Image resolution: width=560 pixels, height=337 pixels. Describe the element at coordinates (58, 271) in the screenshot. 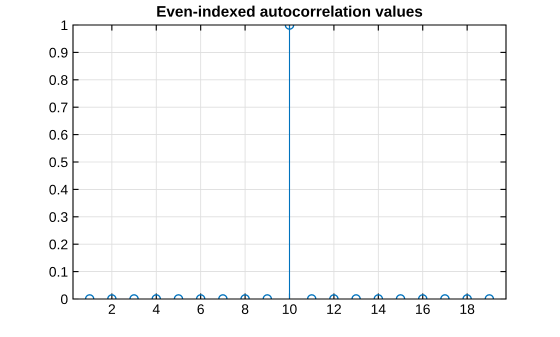

I see `y-tick-label: 0.1` at that location.